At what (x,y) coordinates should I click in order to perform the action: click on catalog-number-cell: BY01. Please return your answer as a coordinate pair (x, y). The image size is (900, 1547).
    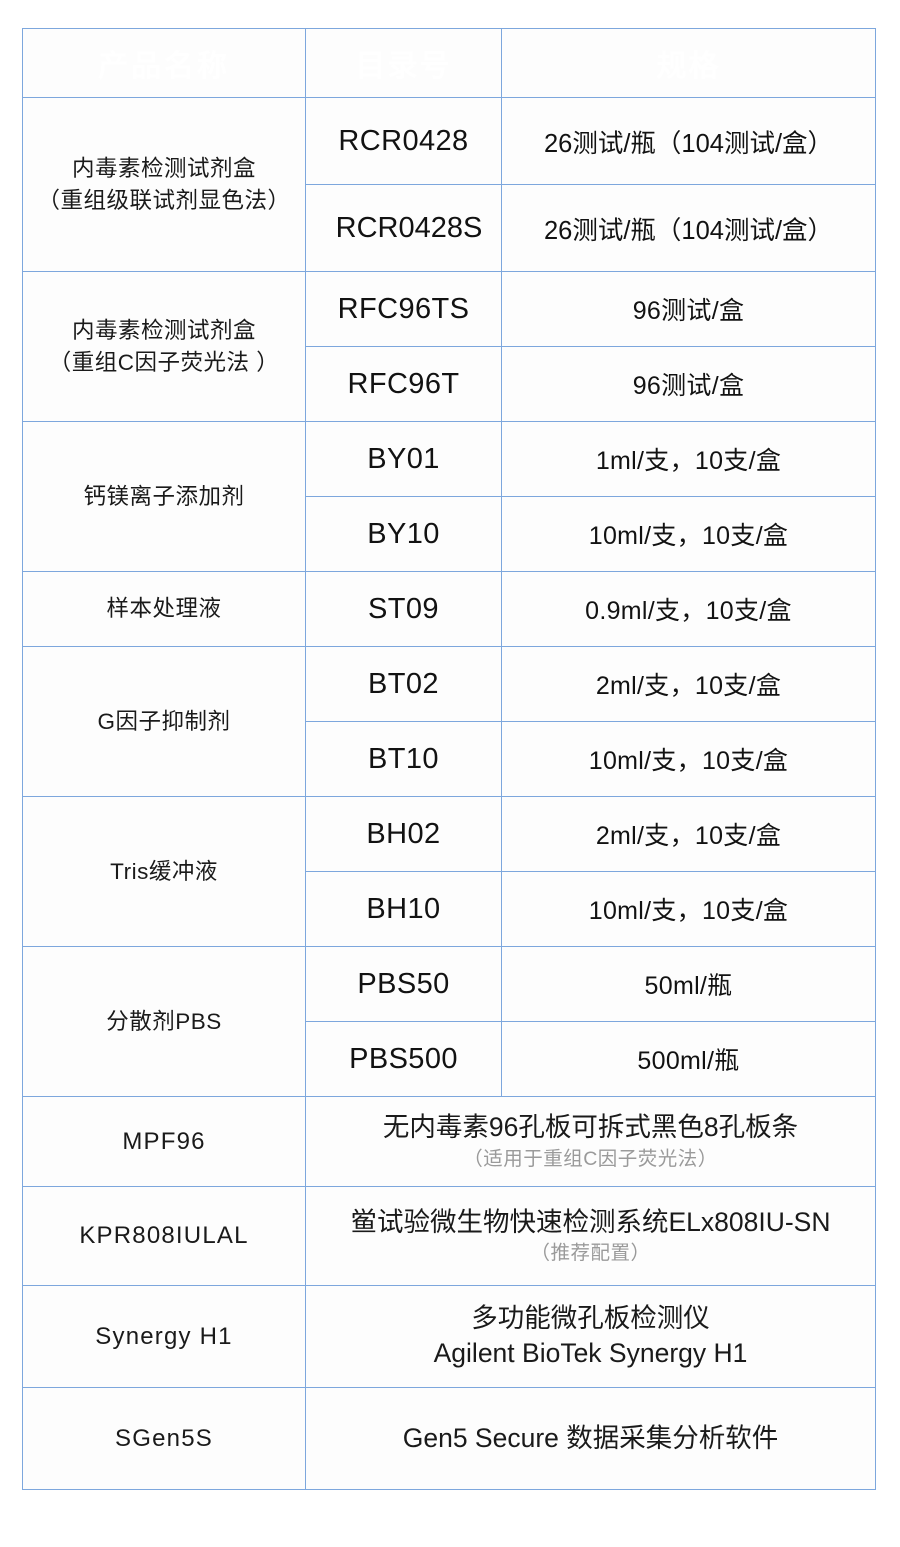
    Looking at the image, I should click on (403, 459).